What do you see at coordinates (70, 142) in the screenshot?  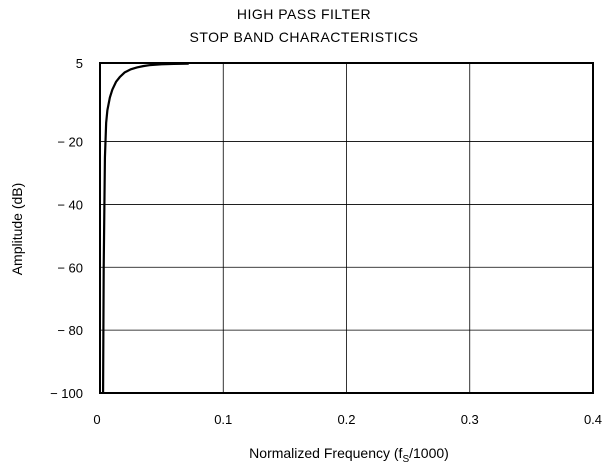 I see `y-tick-label-1: − 20` at bounding box center [70, 142].